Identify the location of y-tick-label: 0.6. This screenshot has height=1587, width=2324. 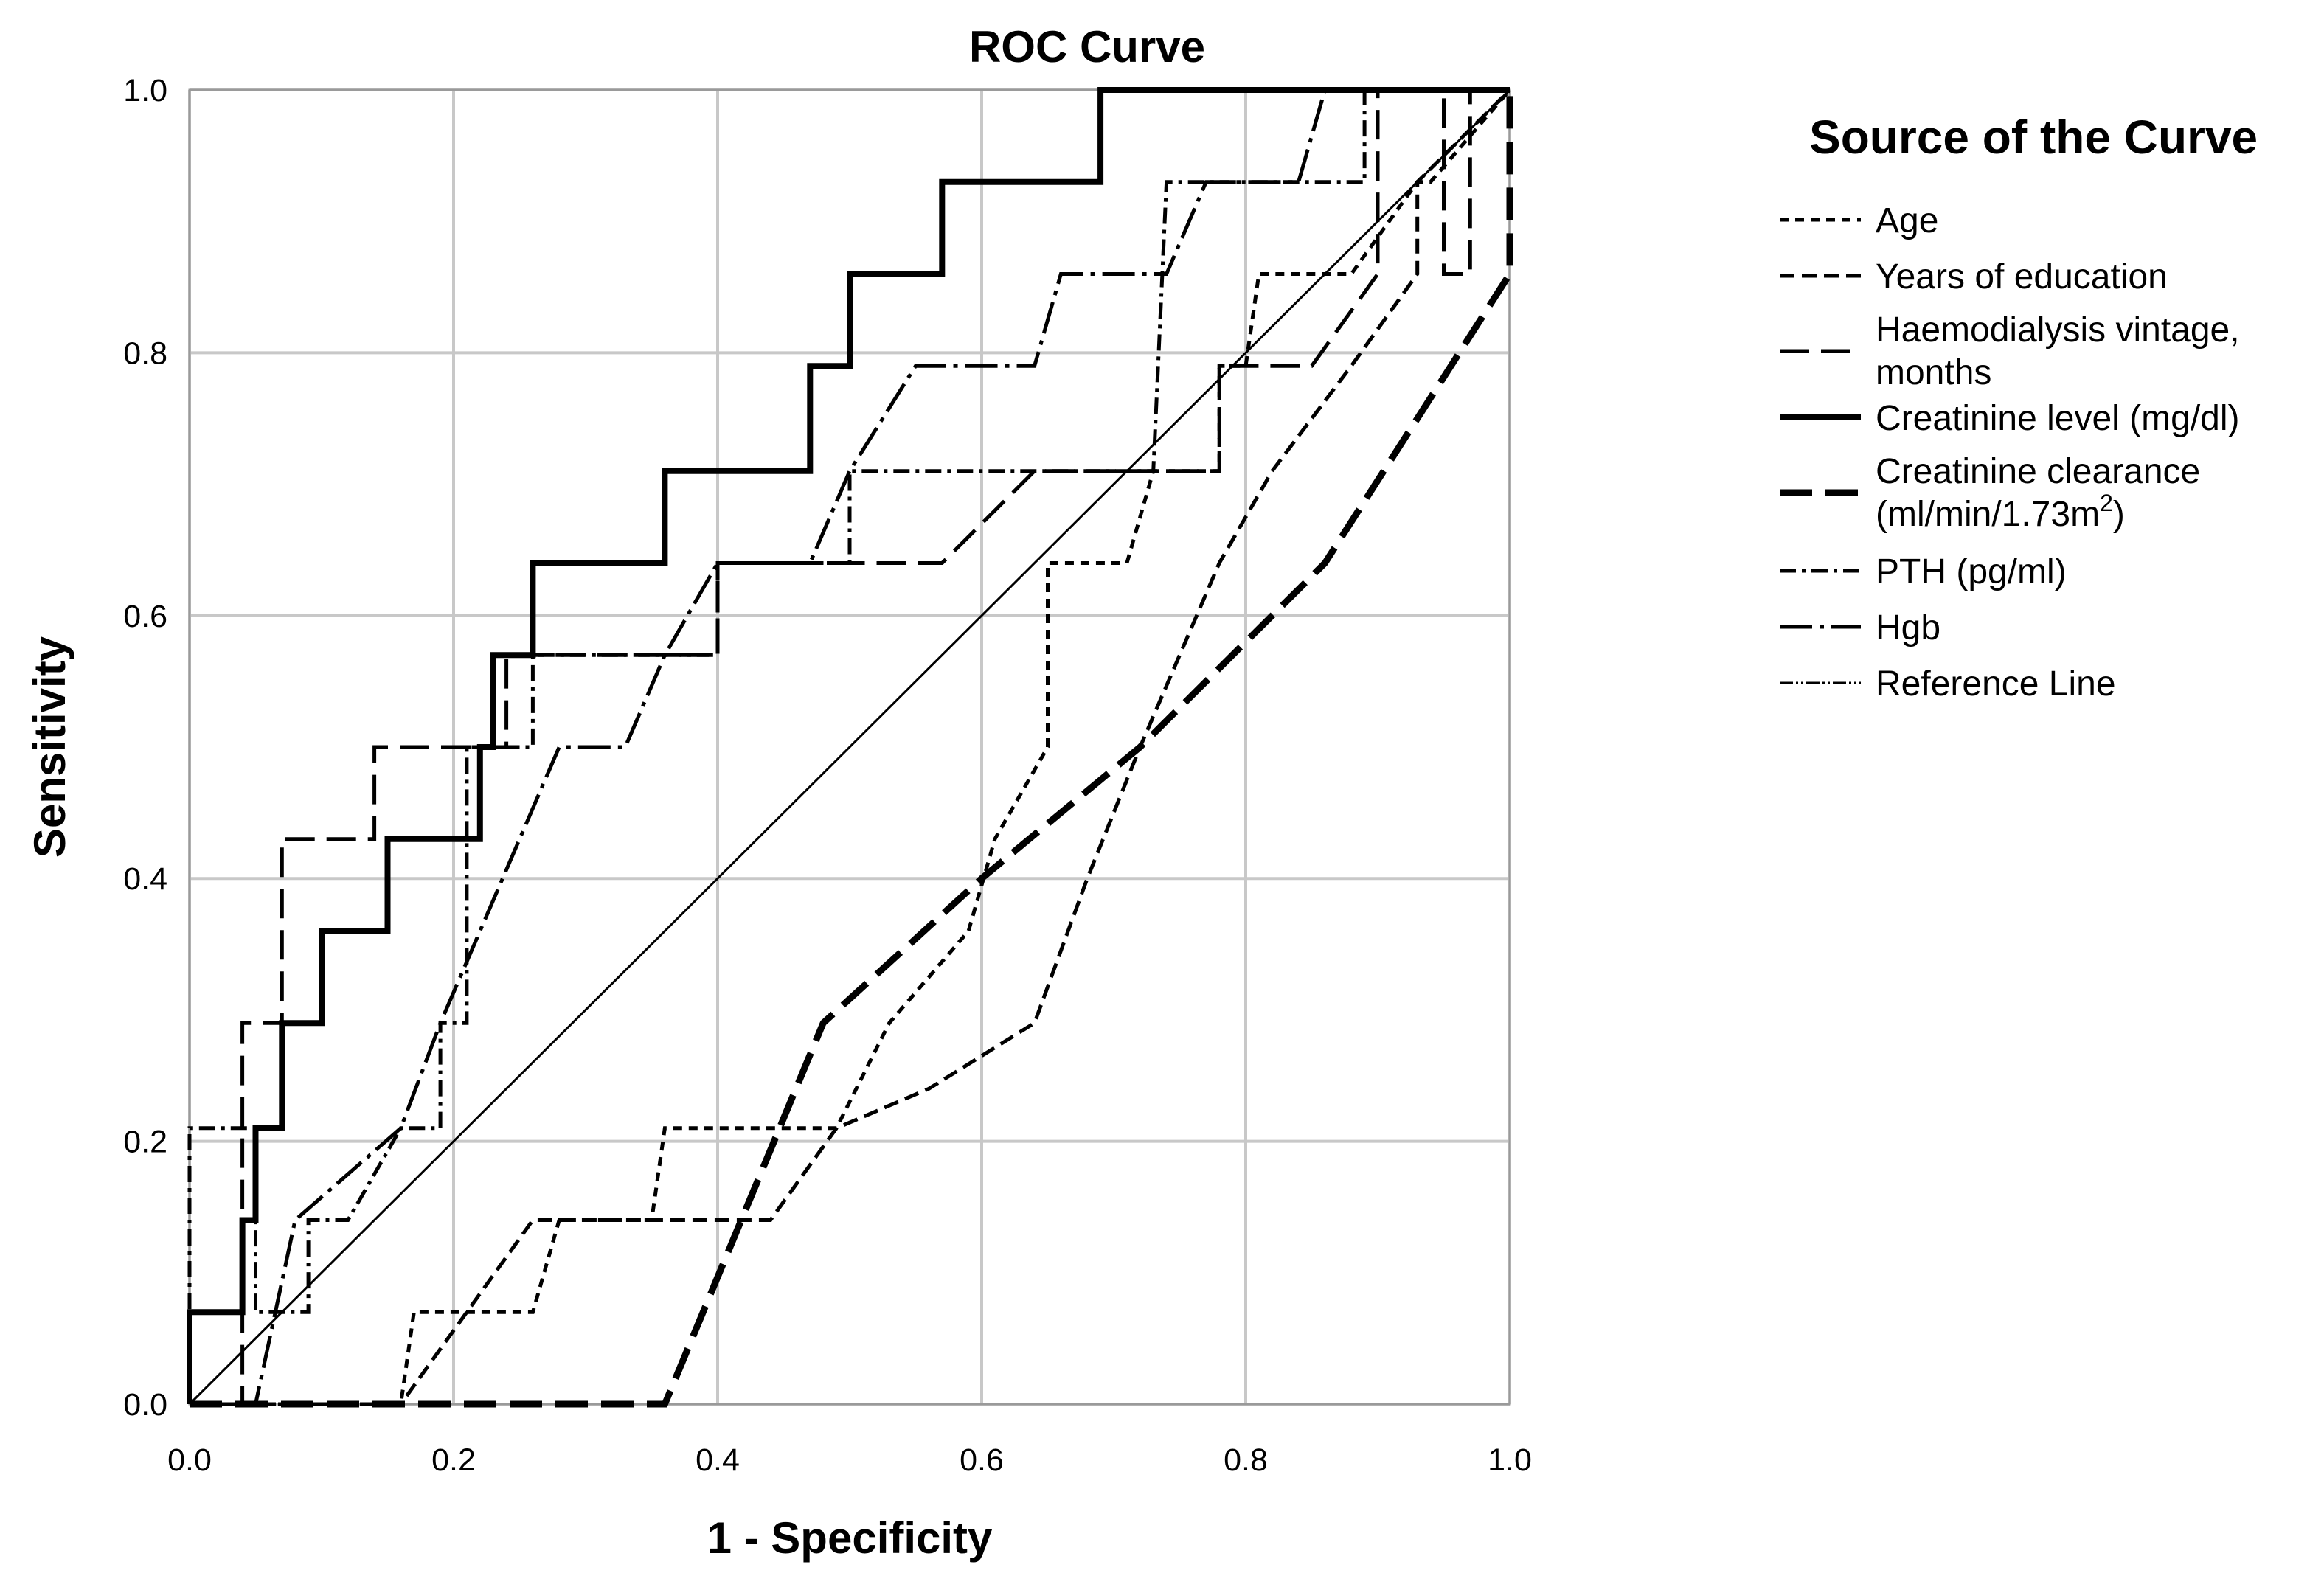
(145, 616).